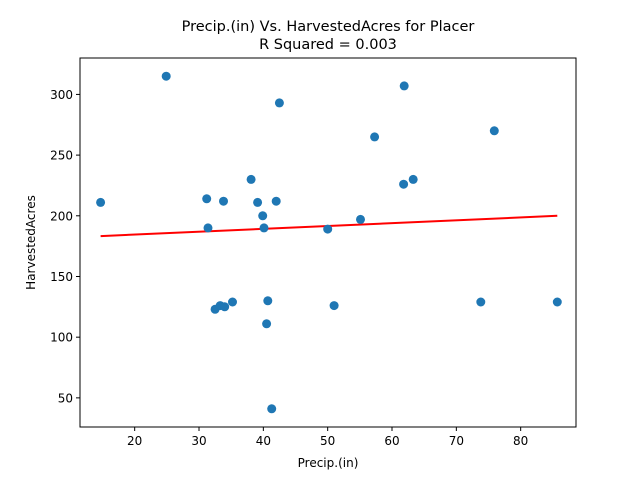 This screenshot has height=480, width=640. Describe the element at coordinates (327, 441) in the screenshot. I see `x-tick-label: 50` at that location.